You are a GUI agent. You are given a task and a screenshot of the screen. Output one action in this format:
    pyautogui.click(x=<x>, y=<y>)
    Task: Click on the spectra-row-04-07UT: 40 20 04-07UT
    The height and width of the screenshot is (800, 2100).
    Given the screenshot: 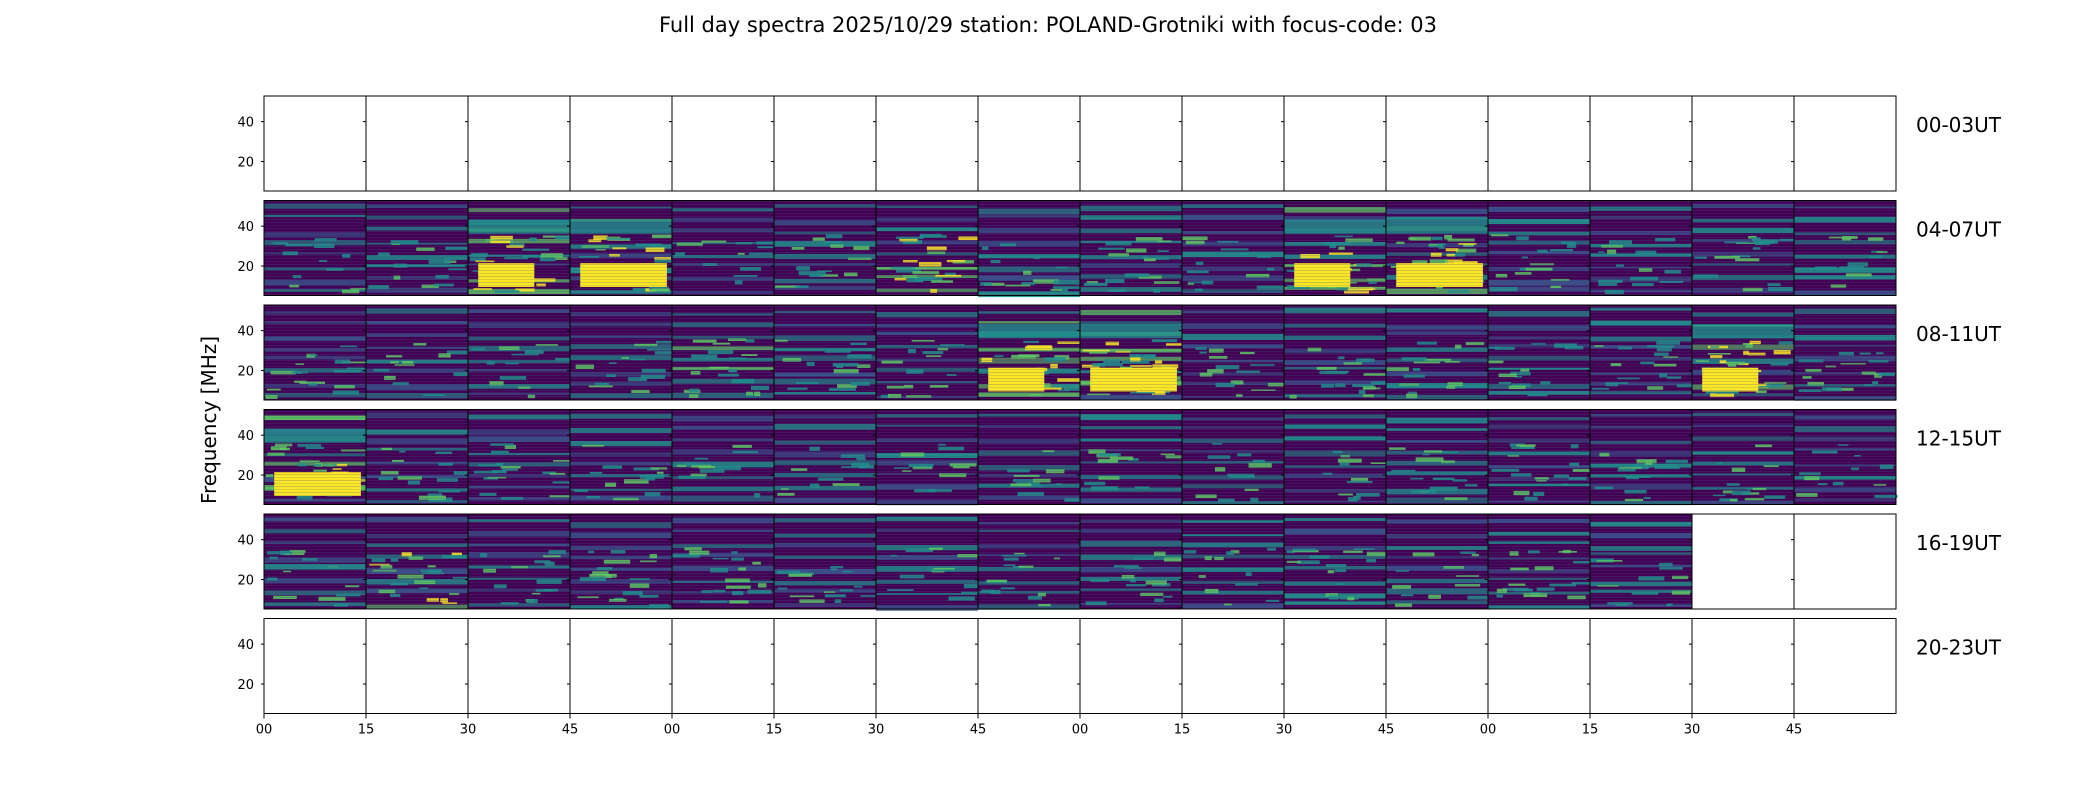 What is the action you would take?
    pyautogui.click(x=1119, y=249)
    